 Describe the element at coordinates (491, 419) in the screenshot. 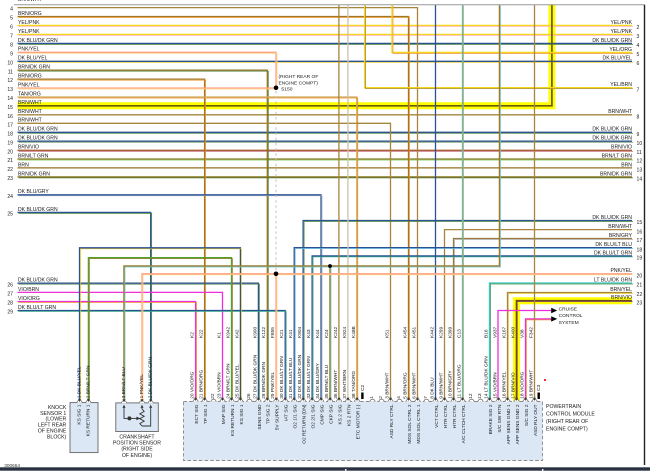

I see `svg-text: BRAKE SIG 2` at that location.